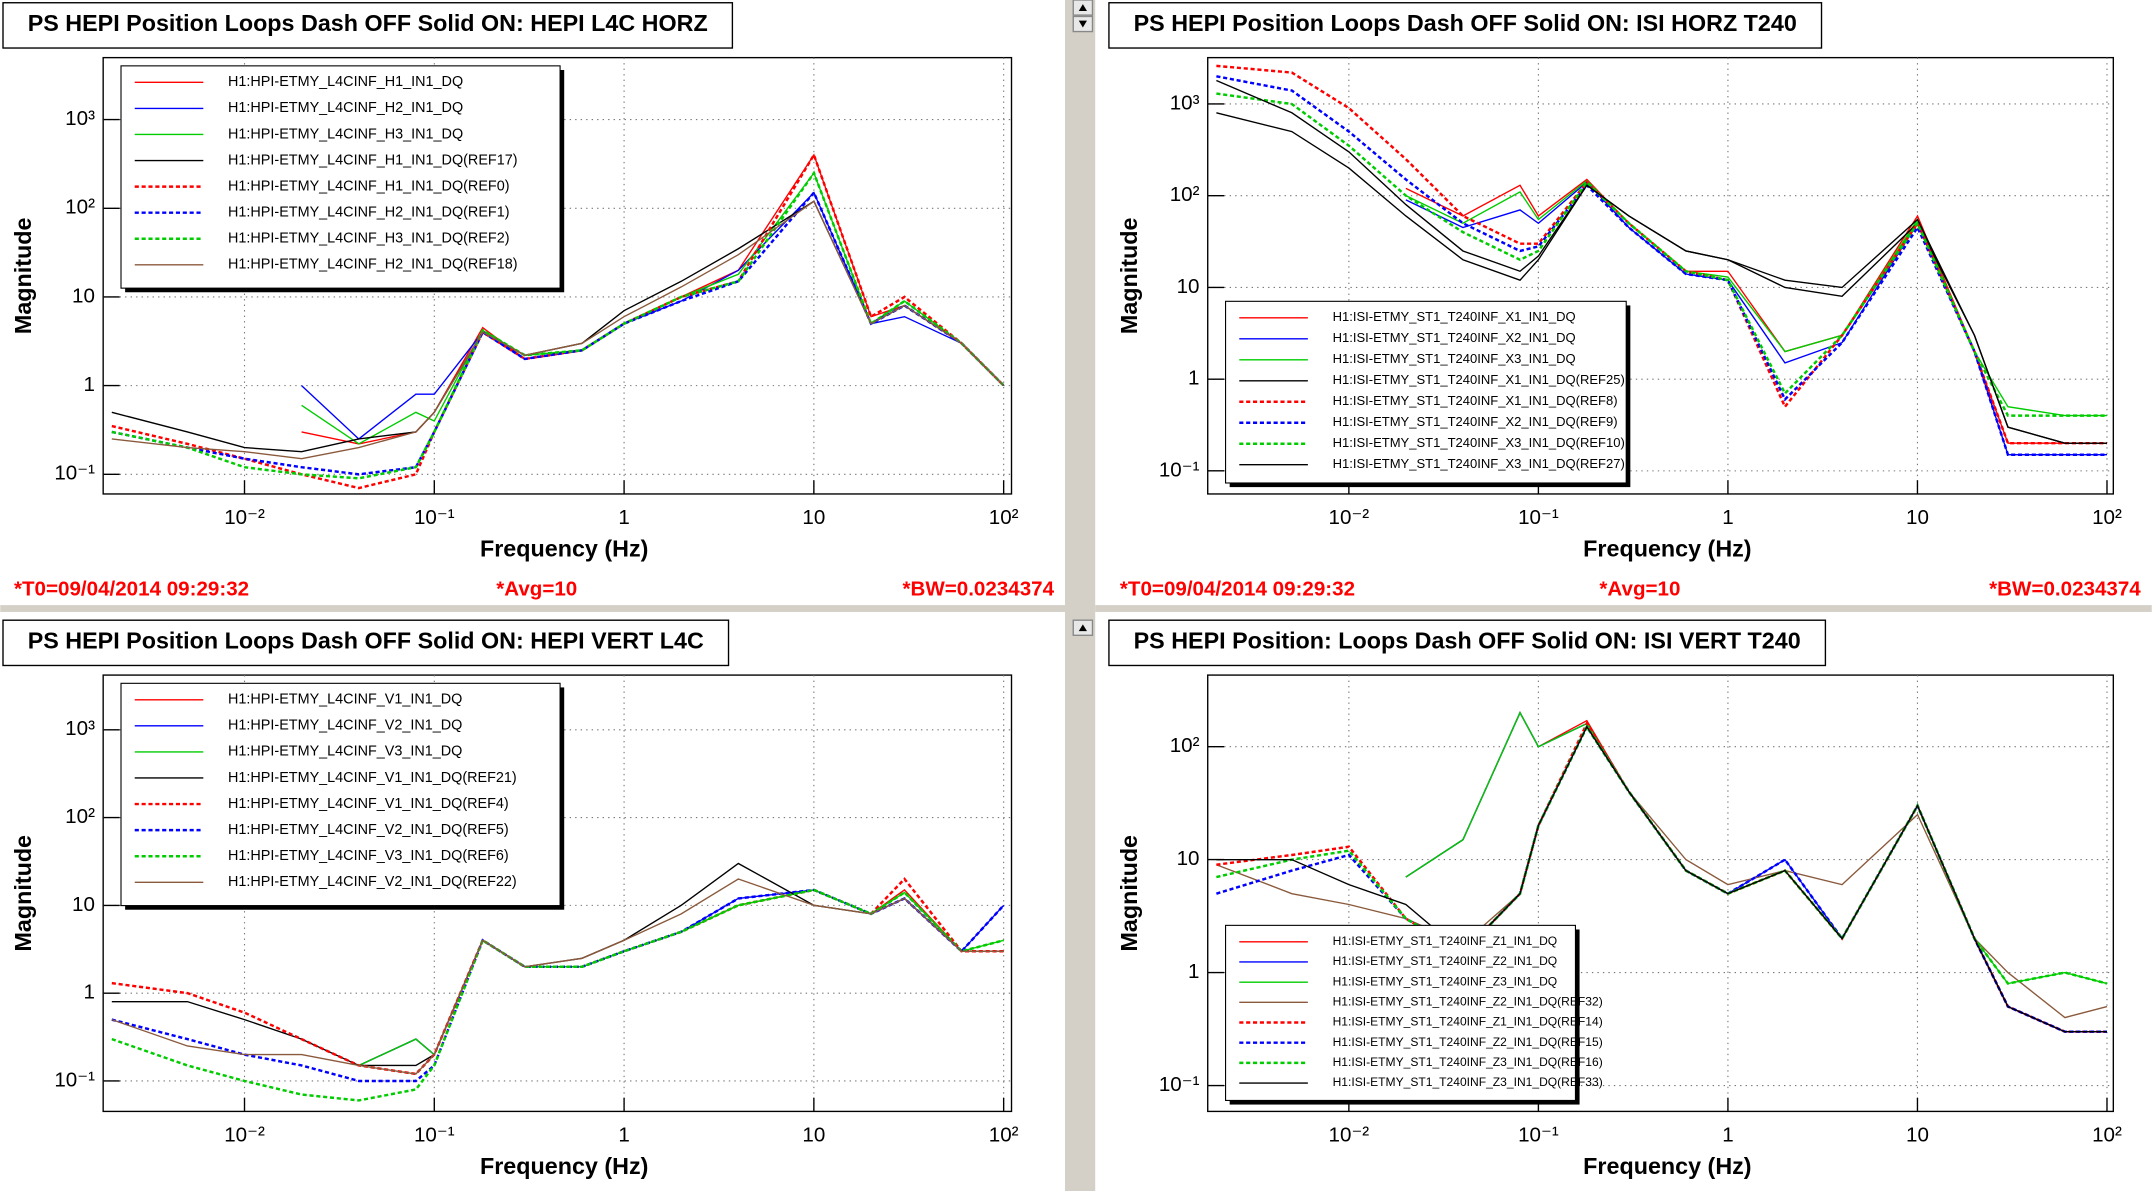 This screenshot has width=2152, height=1191. What do you see at coordinates (372, 882) in the screenshot?
I see `legend-label: H1:HPI-ETMY_L4CINF_V2_IN1_DQ(REF22)` at bounding box center [372, 882].